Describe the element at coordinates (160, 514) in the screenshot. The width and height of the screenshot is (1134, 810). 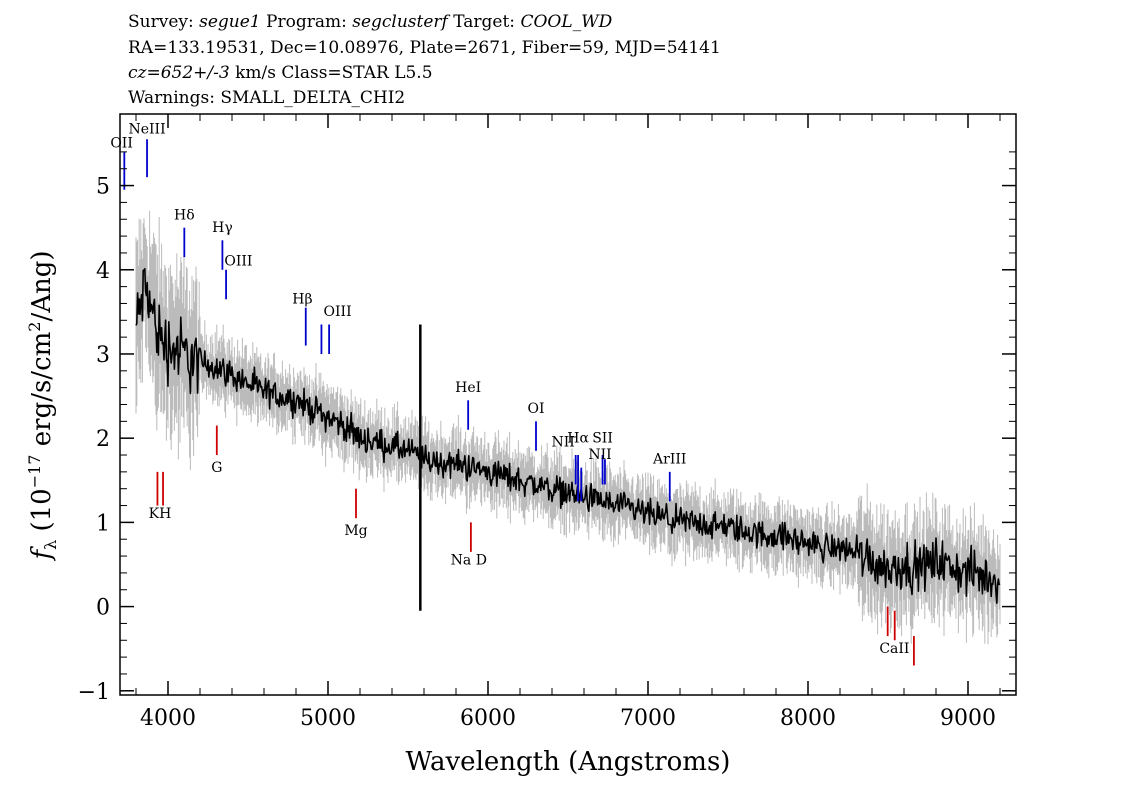
I see `line-label-kh: KH` at that location.